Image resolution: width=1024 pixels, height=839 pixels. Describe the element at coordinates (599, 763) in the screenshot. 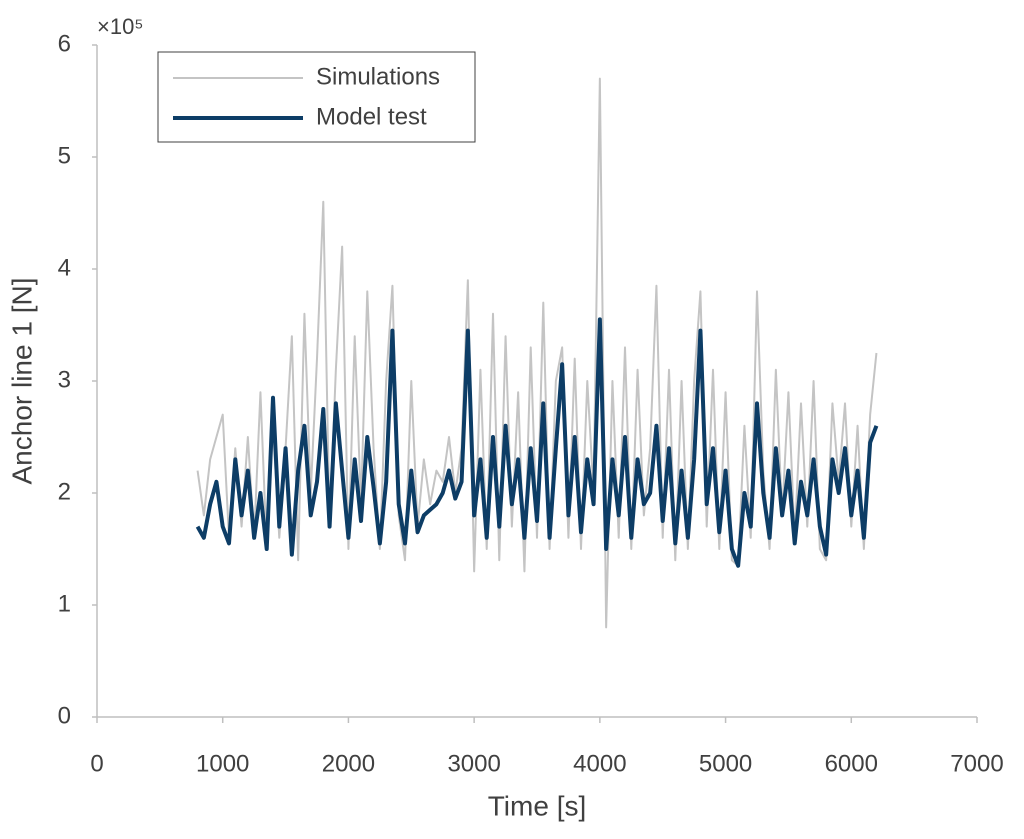

I see `x-tick-label: 4000` at that location.